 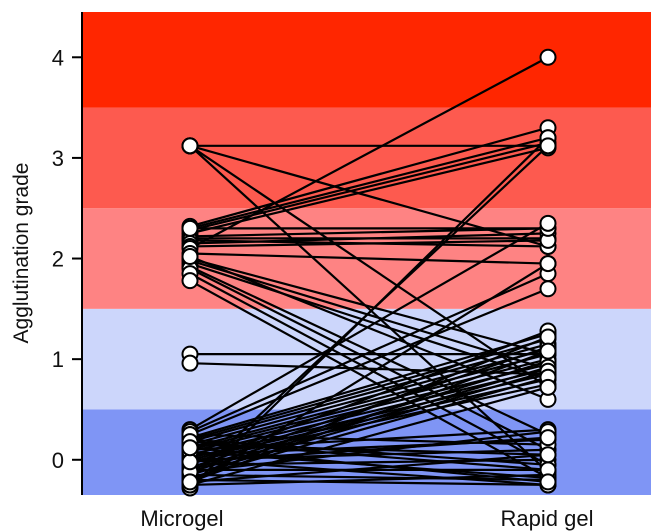 I want to click on y-axis-title: Agglutination grade, so click(x=21, y=253).